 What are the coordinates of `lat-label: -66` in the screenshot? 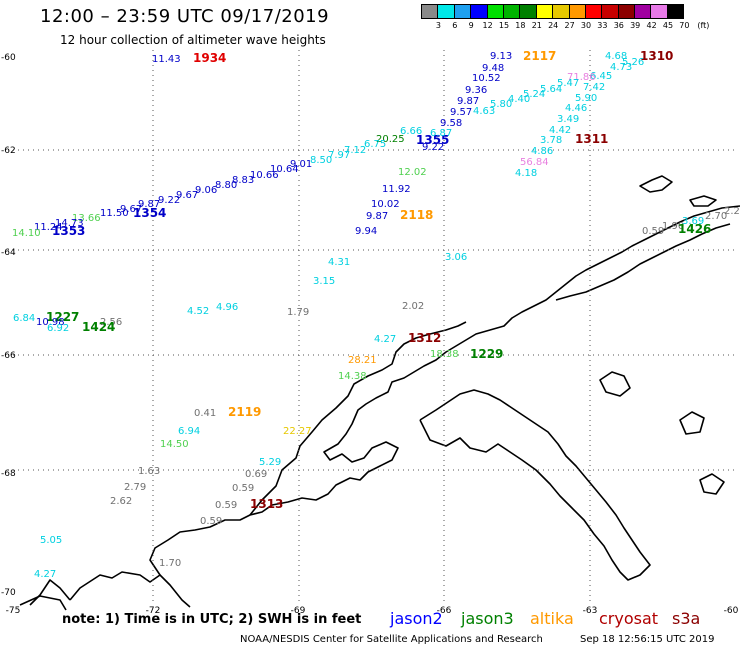 It's located at (8, 356).